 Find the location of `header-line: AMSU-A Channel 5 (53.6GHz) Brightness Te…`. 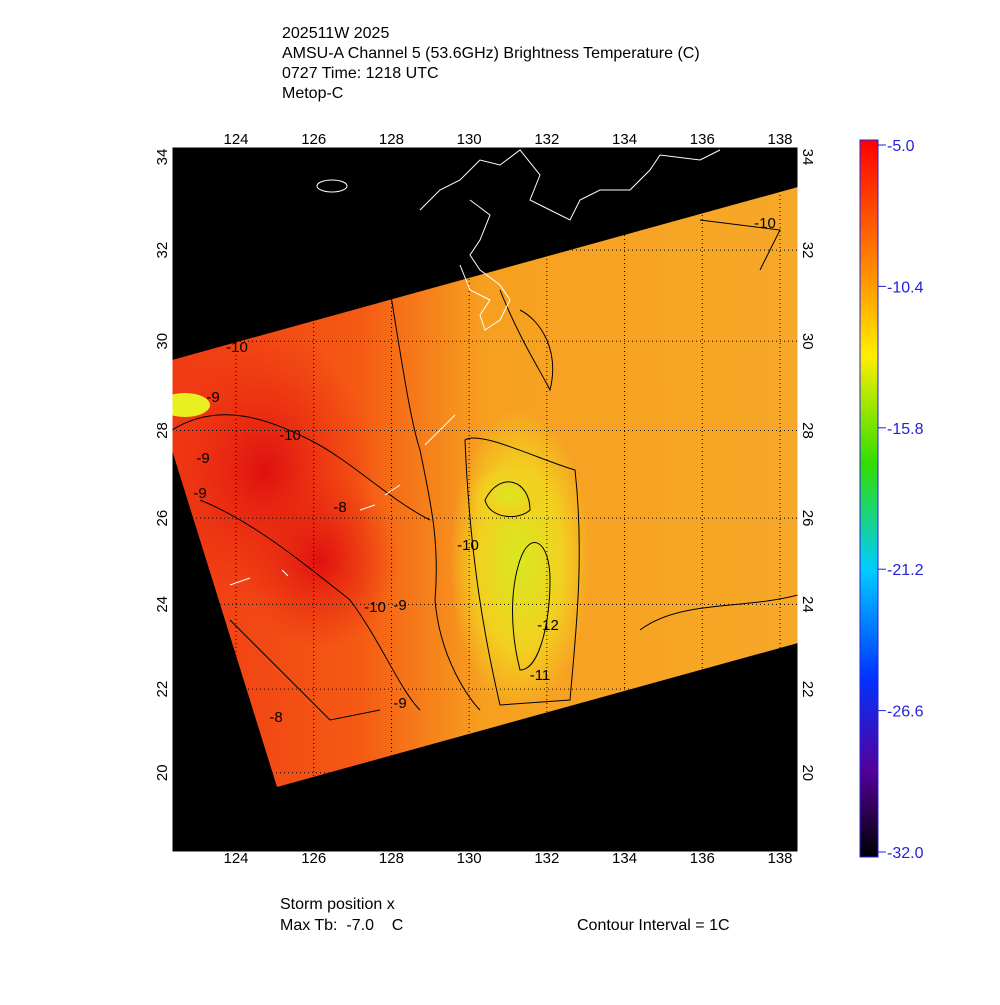

header-line: AMSU-A Channel 5 (53.6GHz) Brightness Te… is located at coordinates (491, 53).